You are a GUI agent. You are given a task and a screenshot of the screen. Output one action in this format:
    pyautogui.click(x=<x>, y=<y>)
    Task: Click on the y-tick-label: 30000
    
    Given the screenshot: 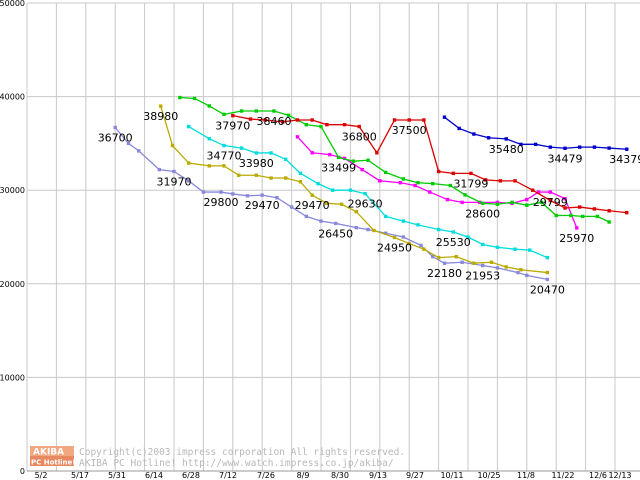 What is the action you would take?
    pyautogui.click(x=12, y=190)
    